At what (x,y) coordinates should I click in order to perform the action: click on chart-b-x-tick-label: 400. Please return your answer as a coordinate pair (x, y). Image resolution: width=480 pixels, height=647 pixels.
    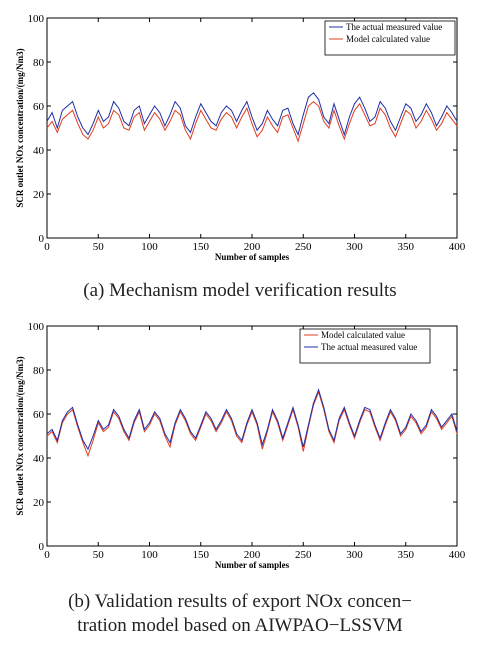
    Looking at the image, I should click on (457, 555).